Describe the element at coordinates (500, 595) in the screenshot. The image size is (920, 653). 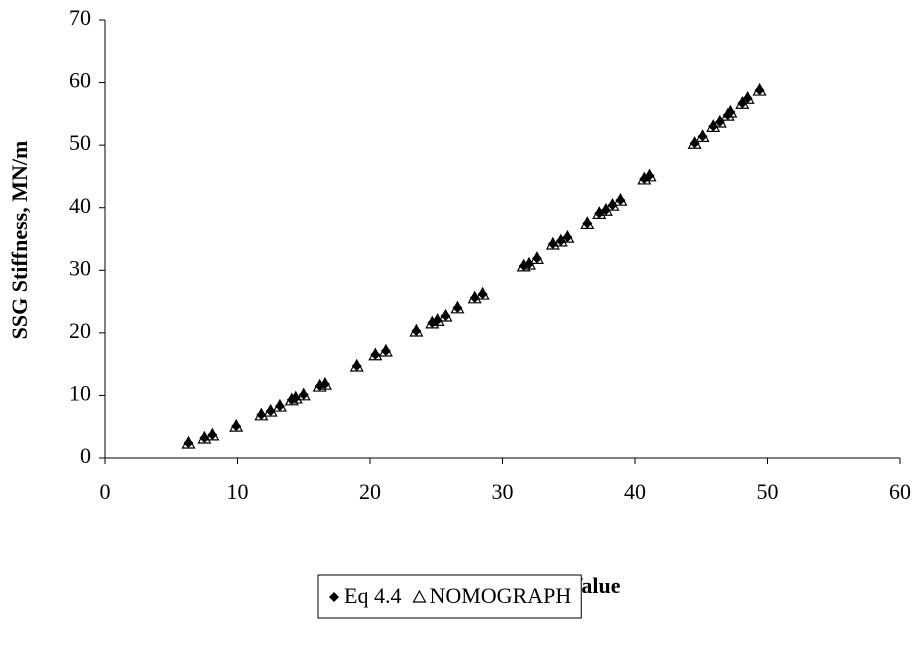
I see `legend-label: NOMOGRAPH` at that location.